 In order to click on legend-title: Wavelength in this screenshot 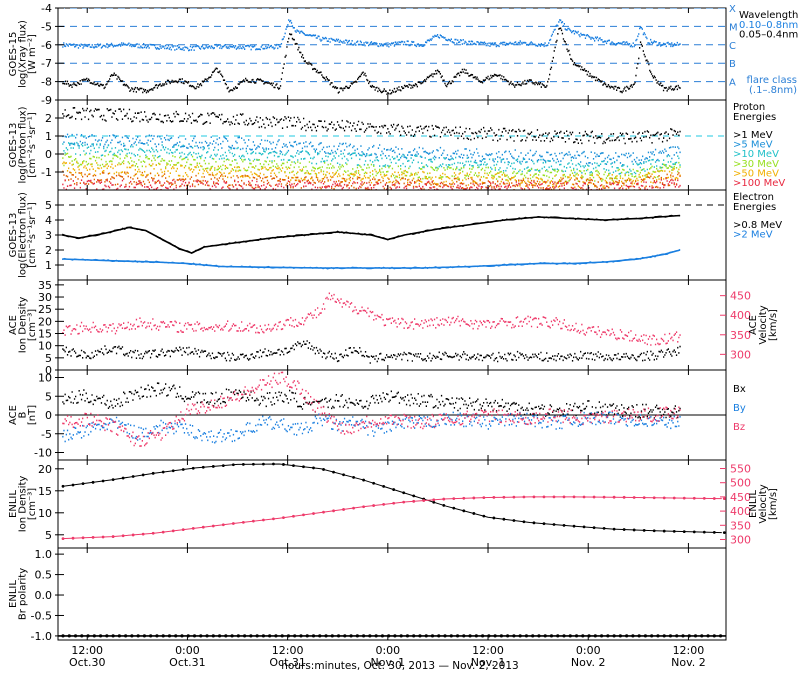, I will do `click(768, 15)`.